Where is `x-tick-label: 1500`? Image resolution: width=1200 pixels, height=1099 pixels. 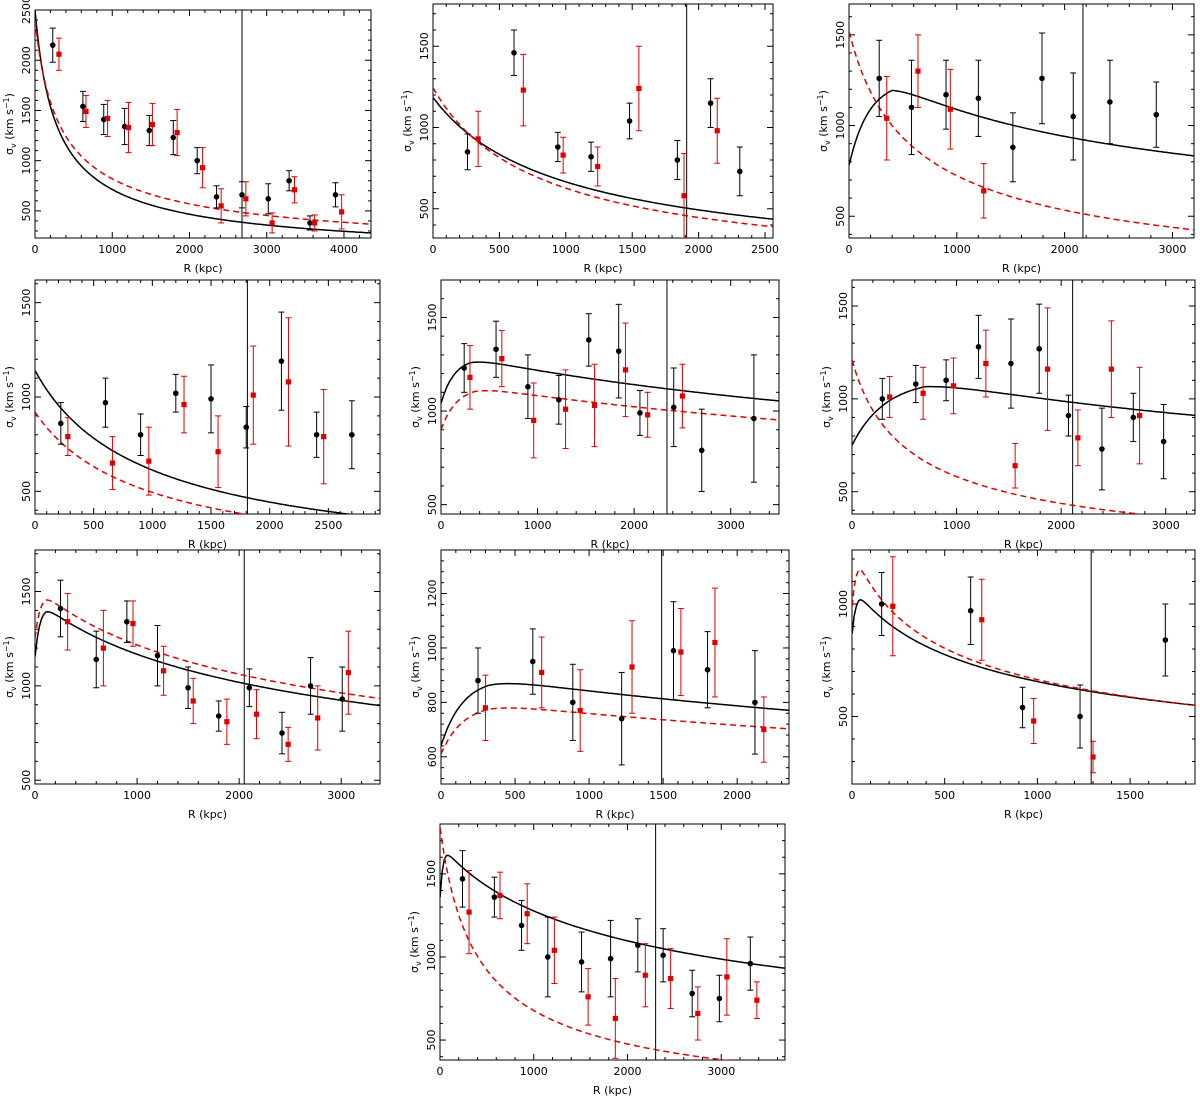 x-tick-label: 1500 is located at coordinates (632, 249).